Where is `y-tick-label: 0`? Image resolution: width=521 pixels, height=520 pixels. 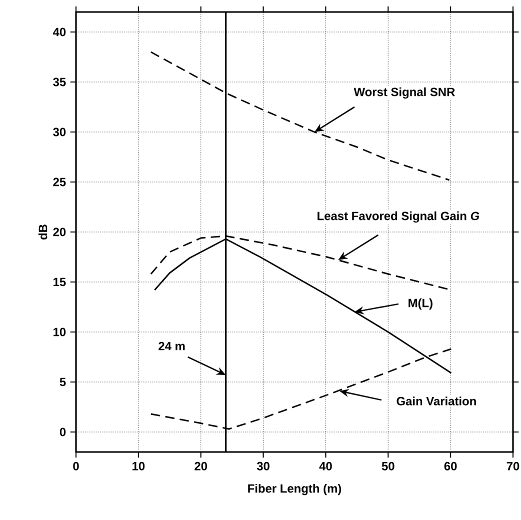 y-tick-label: 0 is located at coordinates (63, 432).